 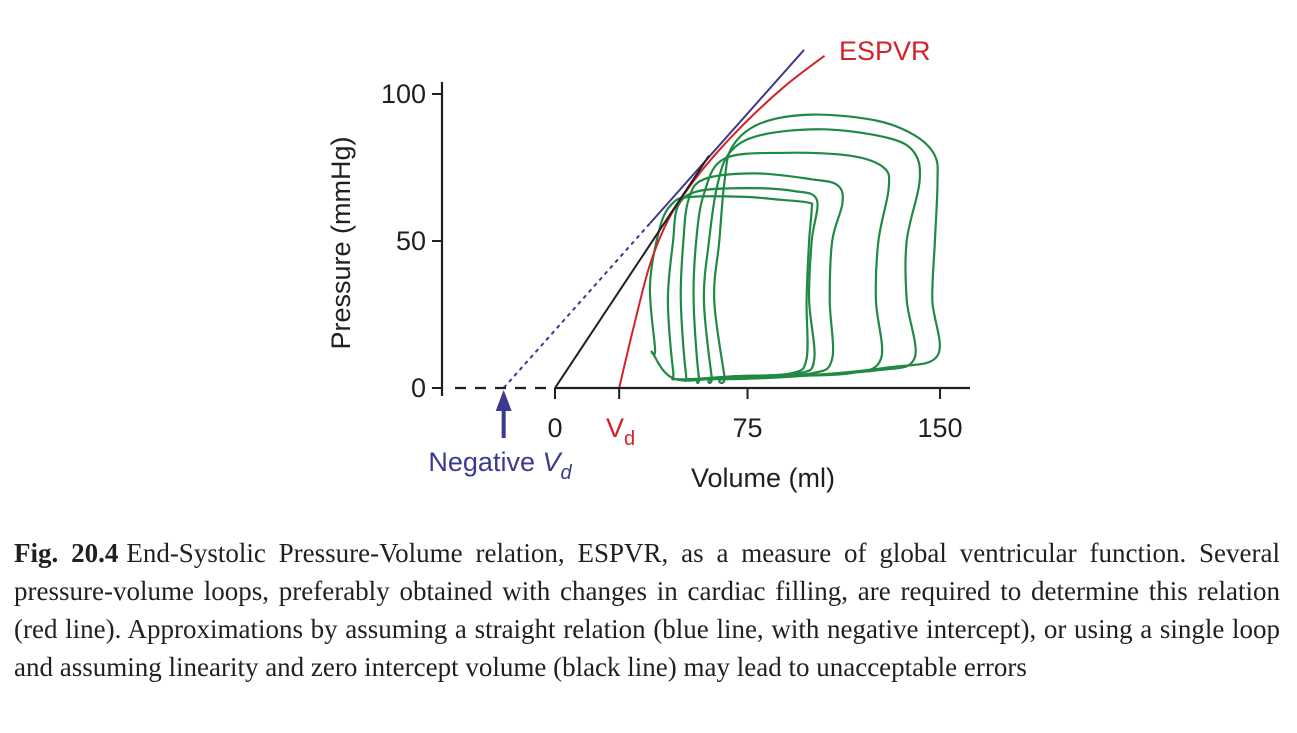 What do you see at coordinates (552, 462) in the screenshot?
I see `negative-vd-variable: V` at bounding box center [552, 462].